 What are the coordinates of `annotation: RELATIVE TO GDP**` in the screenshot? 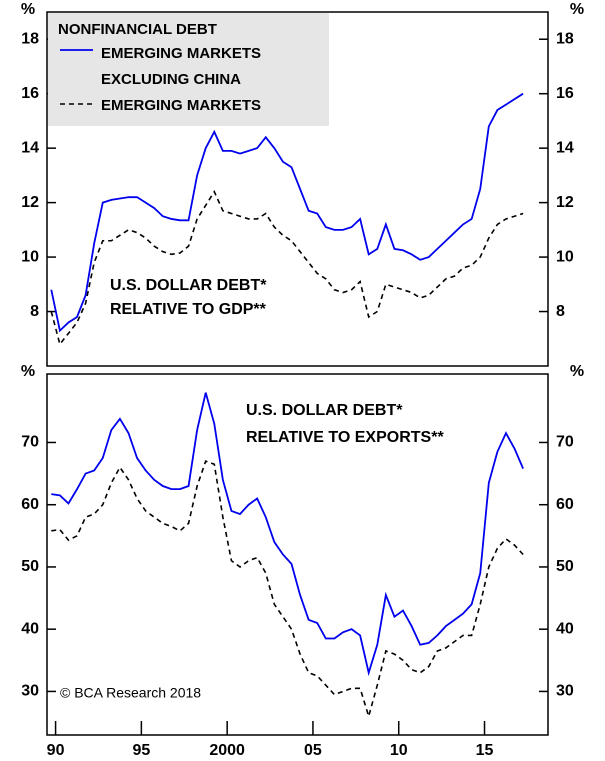 It's located at (188, 309).